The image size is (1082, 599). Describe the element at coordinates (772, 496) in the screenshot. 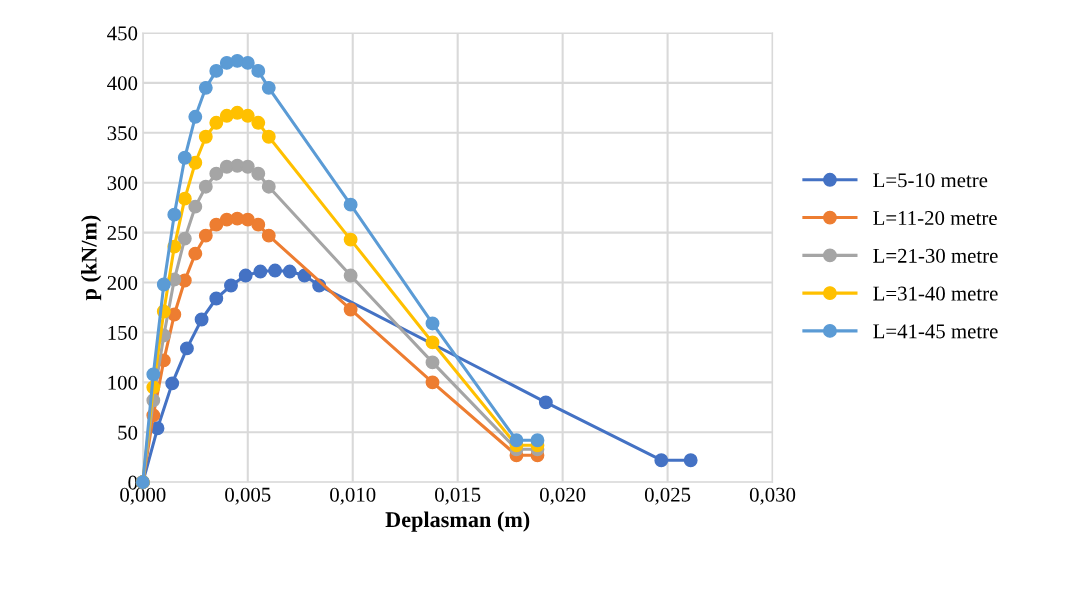

I see `x-tick-label: 0,030` at that location.